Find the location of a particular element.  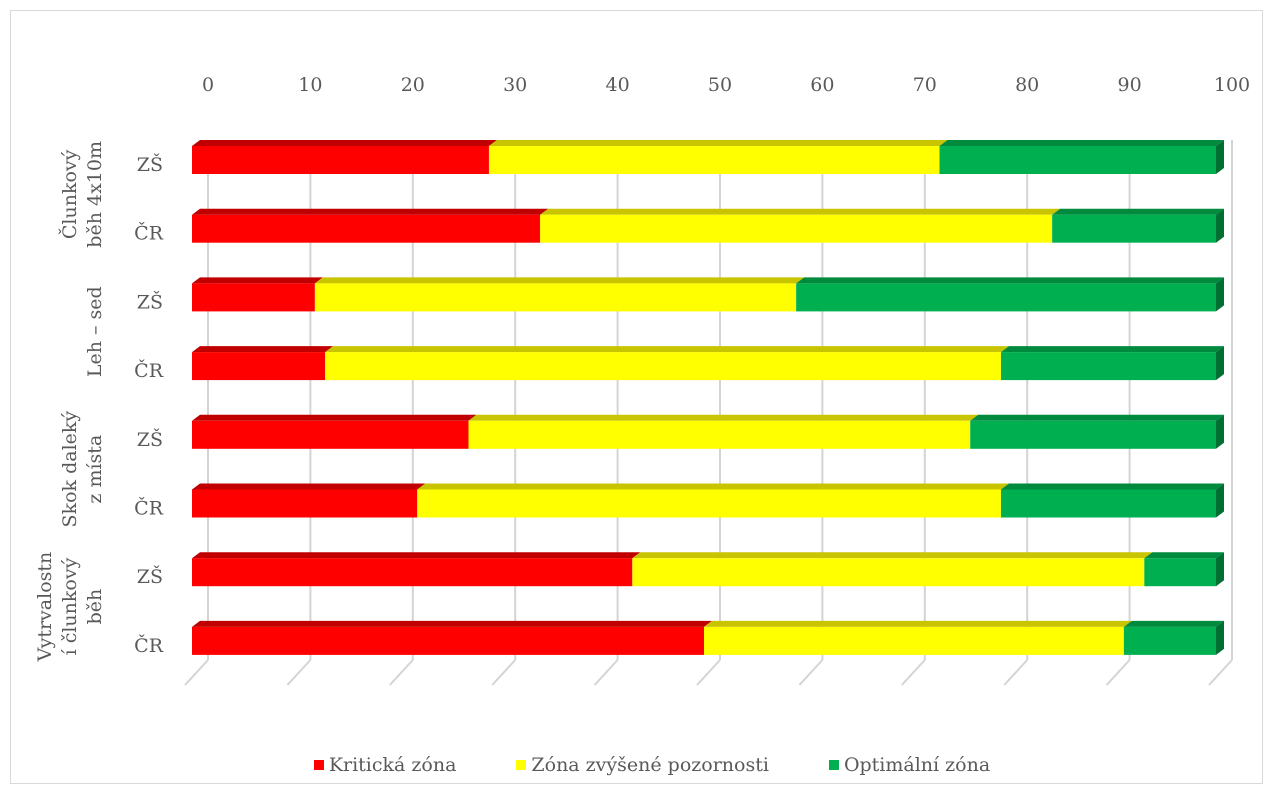

legend-item-critical-zone: Kritická zóna is located at coordinates (384, 765).